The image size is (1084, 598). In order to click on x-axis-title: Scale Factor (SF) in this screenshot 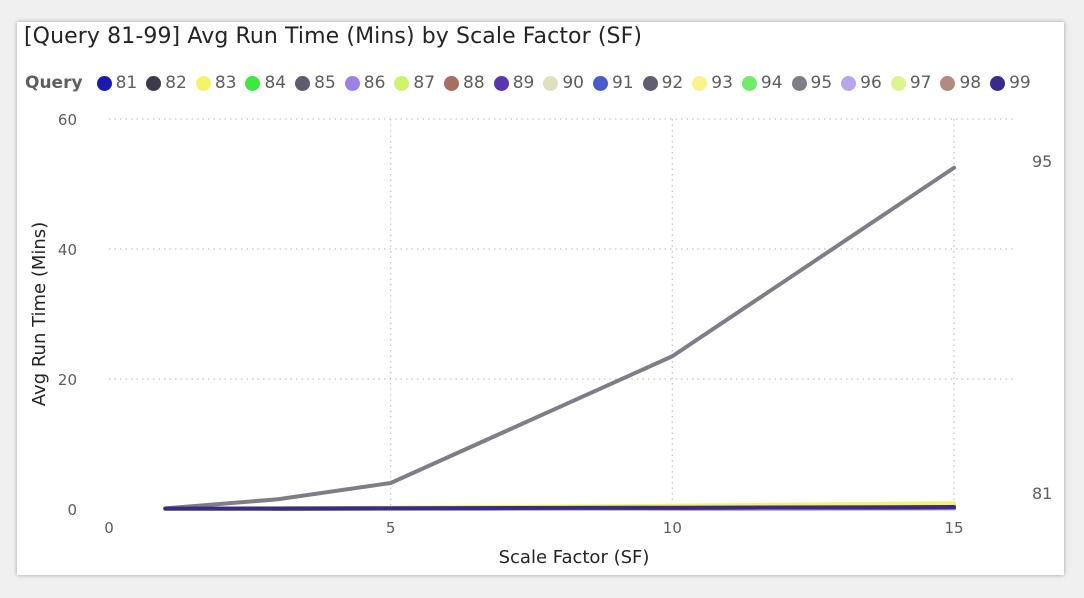, I will do `click(574, 557)`.